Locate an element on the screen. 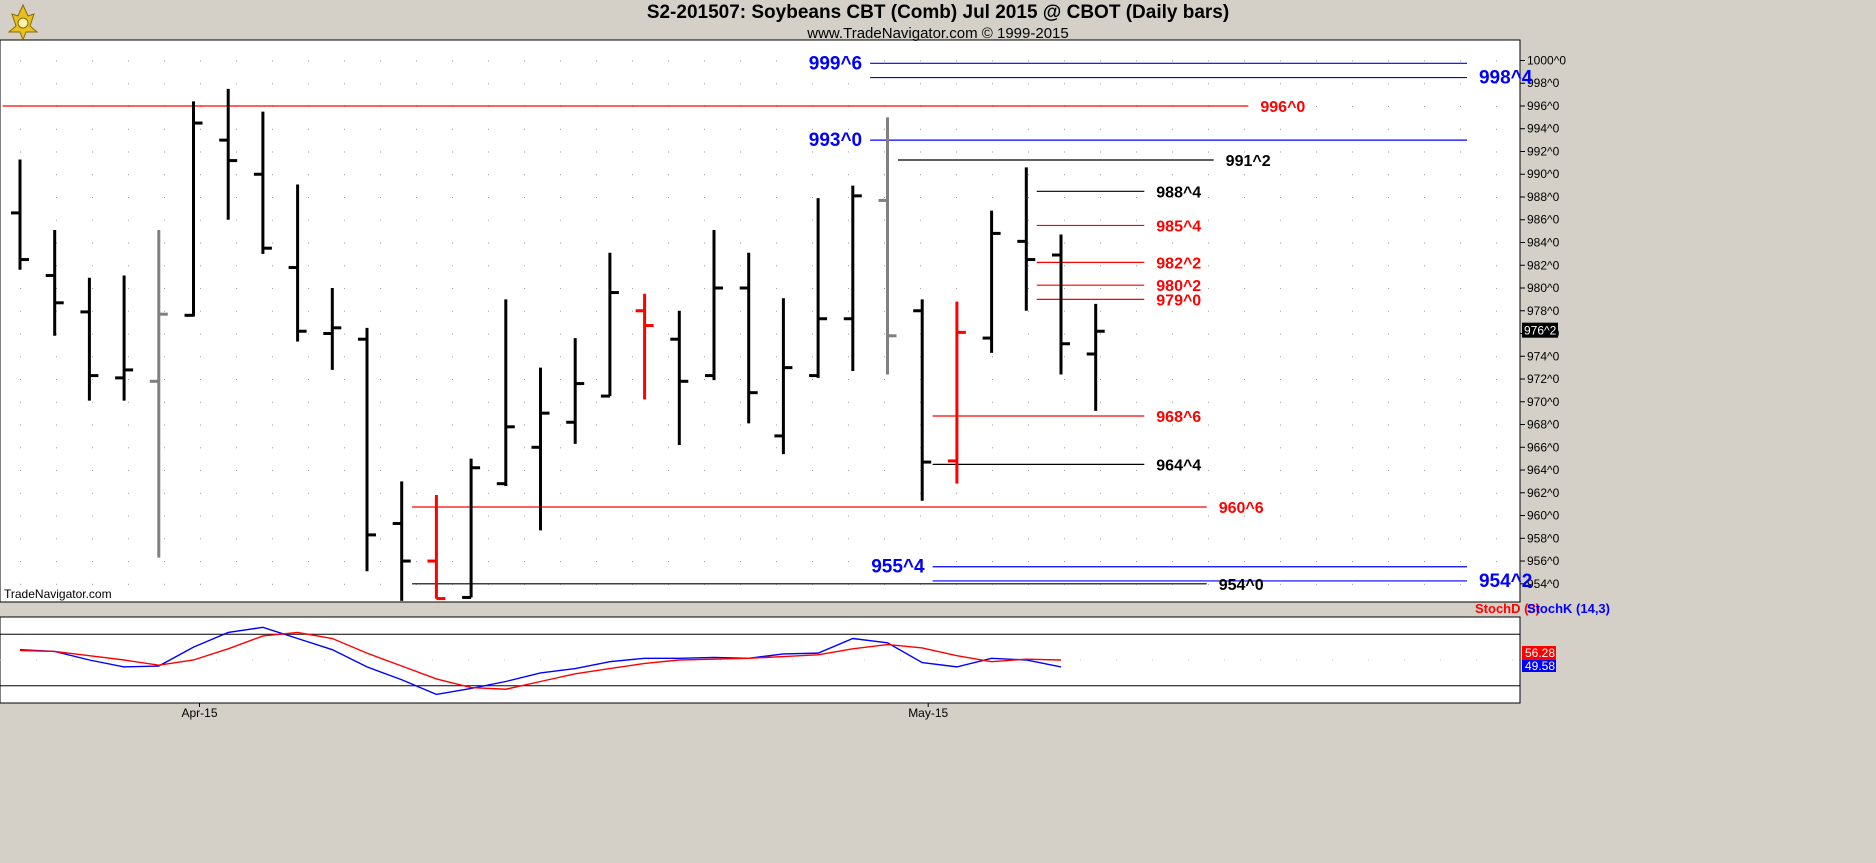  level-label: 954^2 is located at coordinates (1505, 581).